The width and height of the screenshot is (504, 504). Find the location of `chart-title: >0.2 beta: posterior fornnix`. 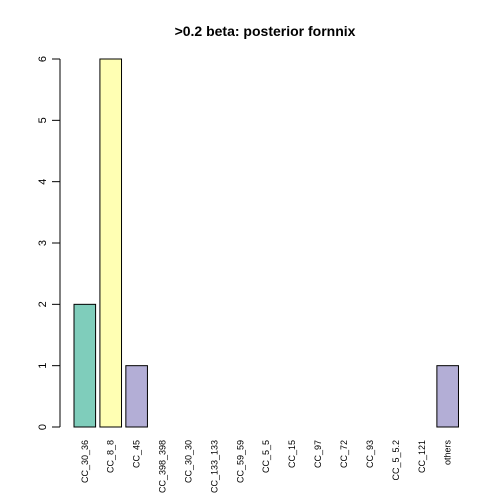

chart-title: >0.2 beta: posterior fornnix is located at coordinates (265, 31).